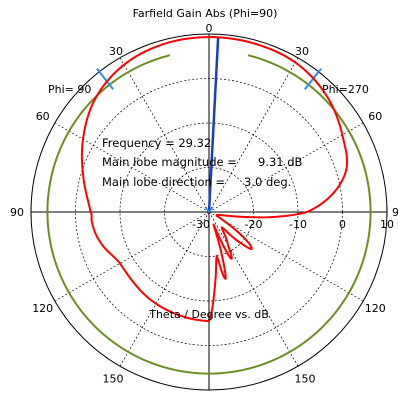 The image size is (398, 398). I want to click on radial-tick-label: -30, so click(201, 224).